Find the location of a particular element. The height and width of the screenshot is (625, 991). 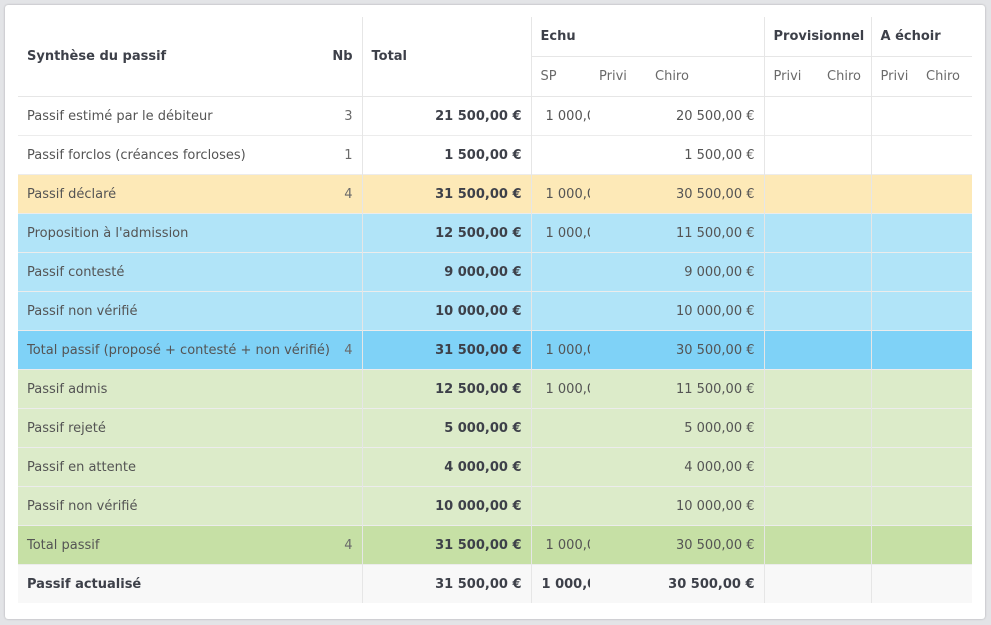

row-total: 10 000,00 € is located at coordinates (446, 506).